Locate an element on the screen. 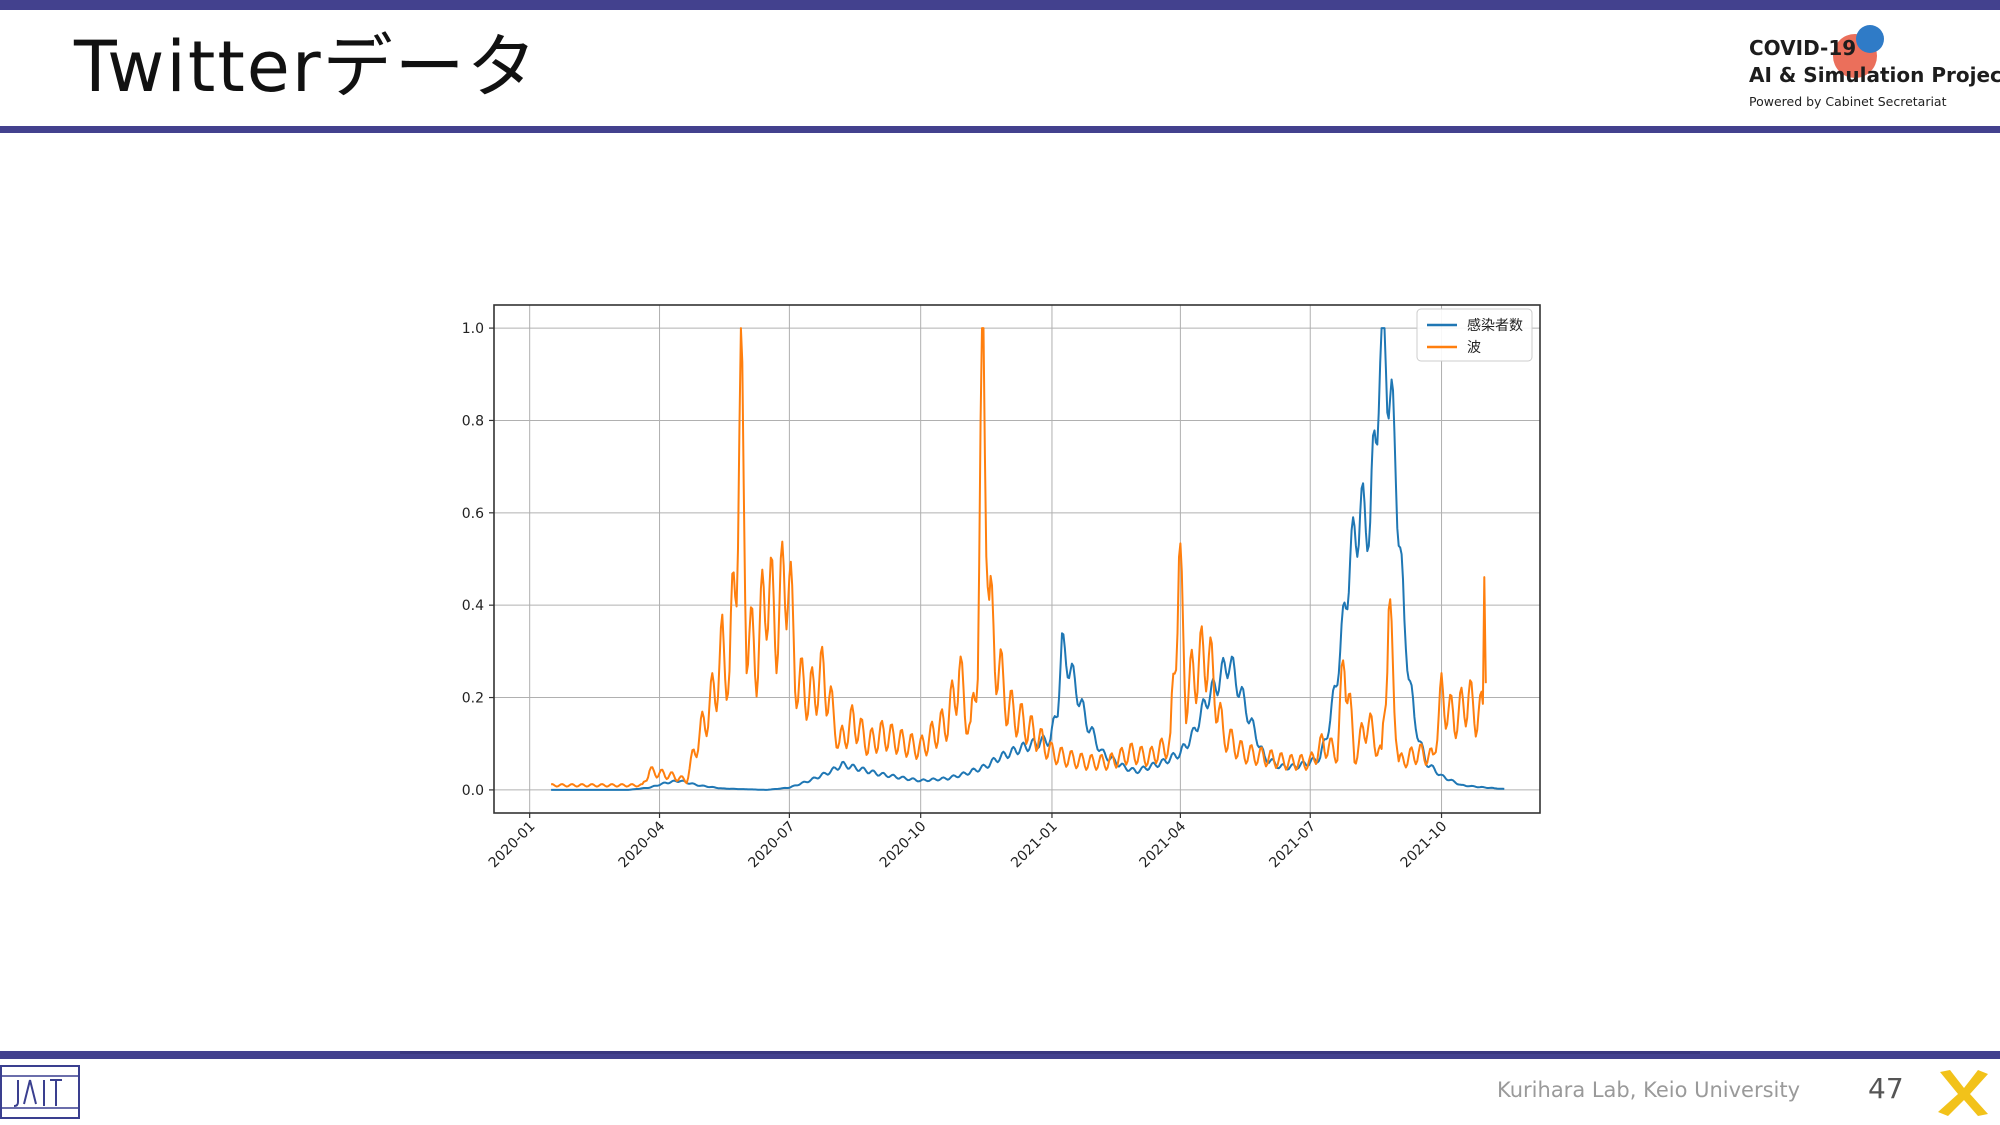 The width and height of the screenshot is (2000, 1125). y-tick-label: 0.8 is located at coordinates (473, 421).